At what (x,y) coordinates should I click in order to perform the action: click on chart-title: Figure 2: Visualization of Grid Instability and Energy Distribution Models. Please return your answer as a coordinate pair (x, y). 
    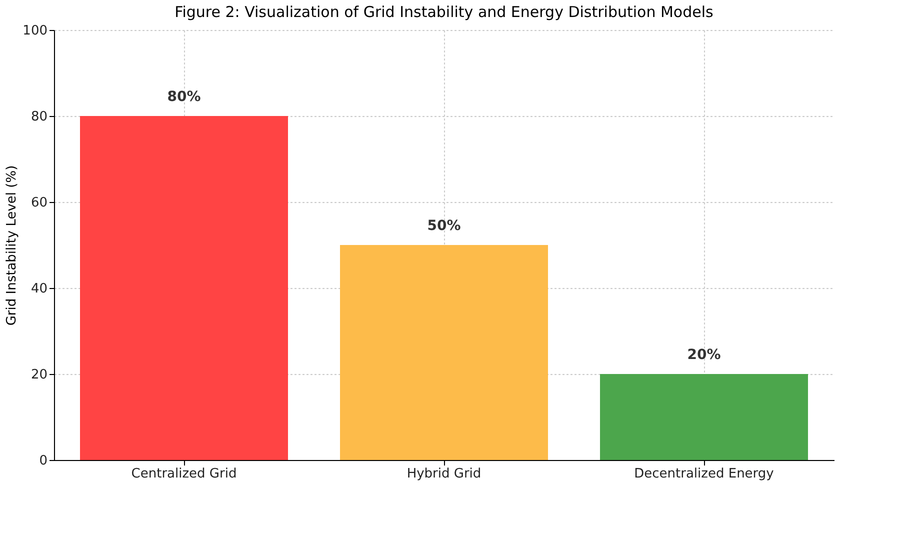
    Looking at the image, I should click on (444, 12).